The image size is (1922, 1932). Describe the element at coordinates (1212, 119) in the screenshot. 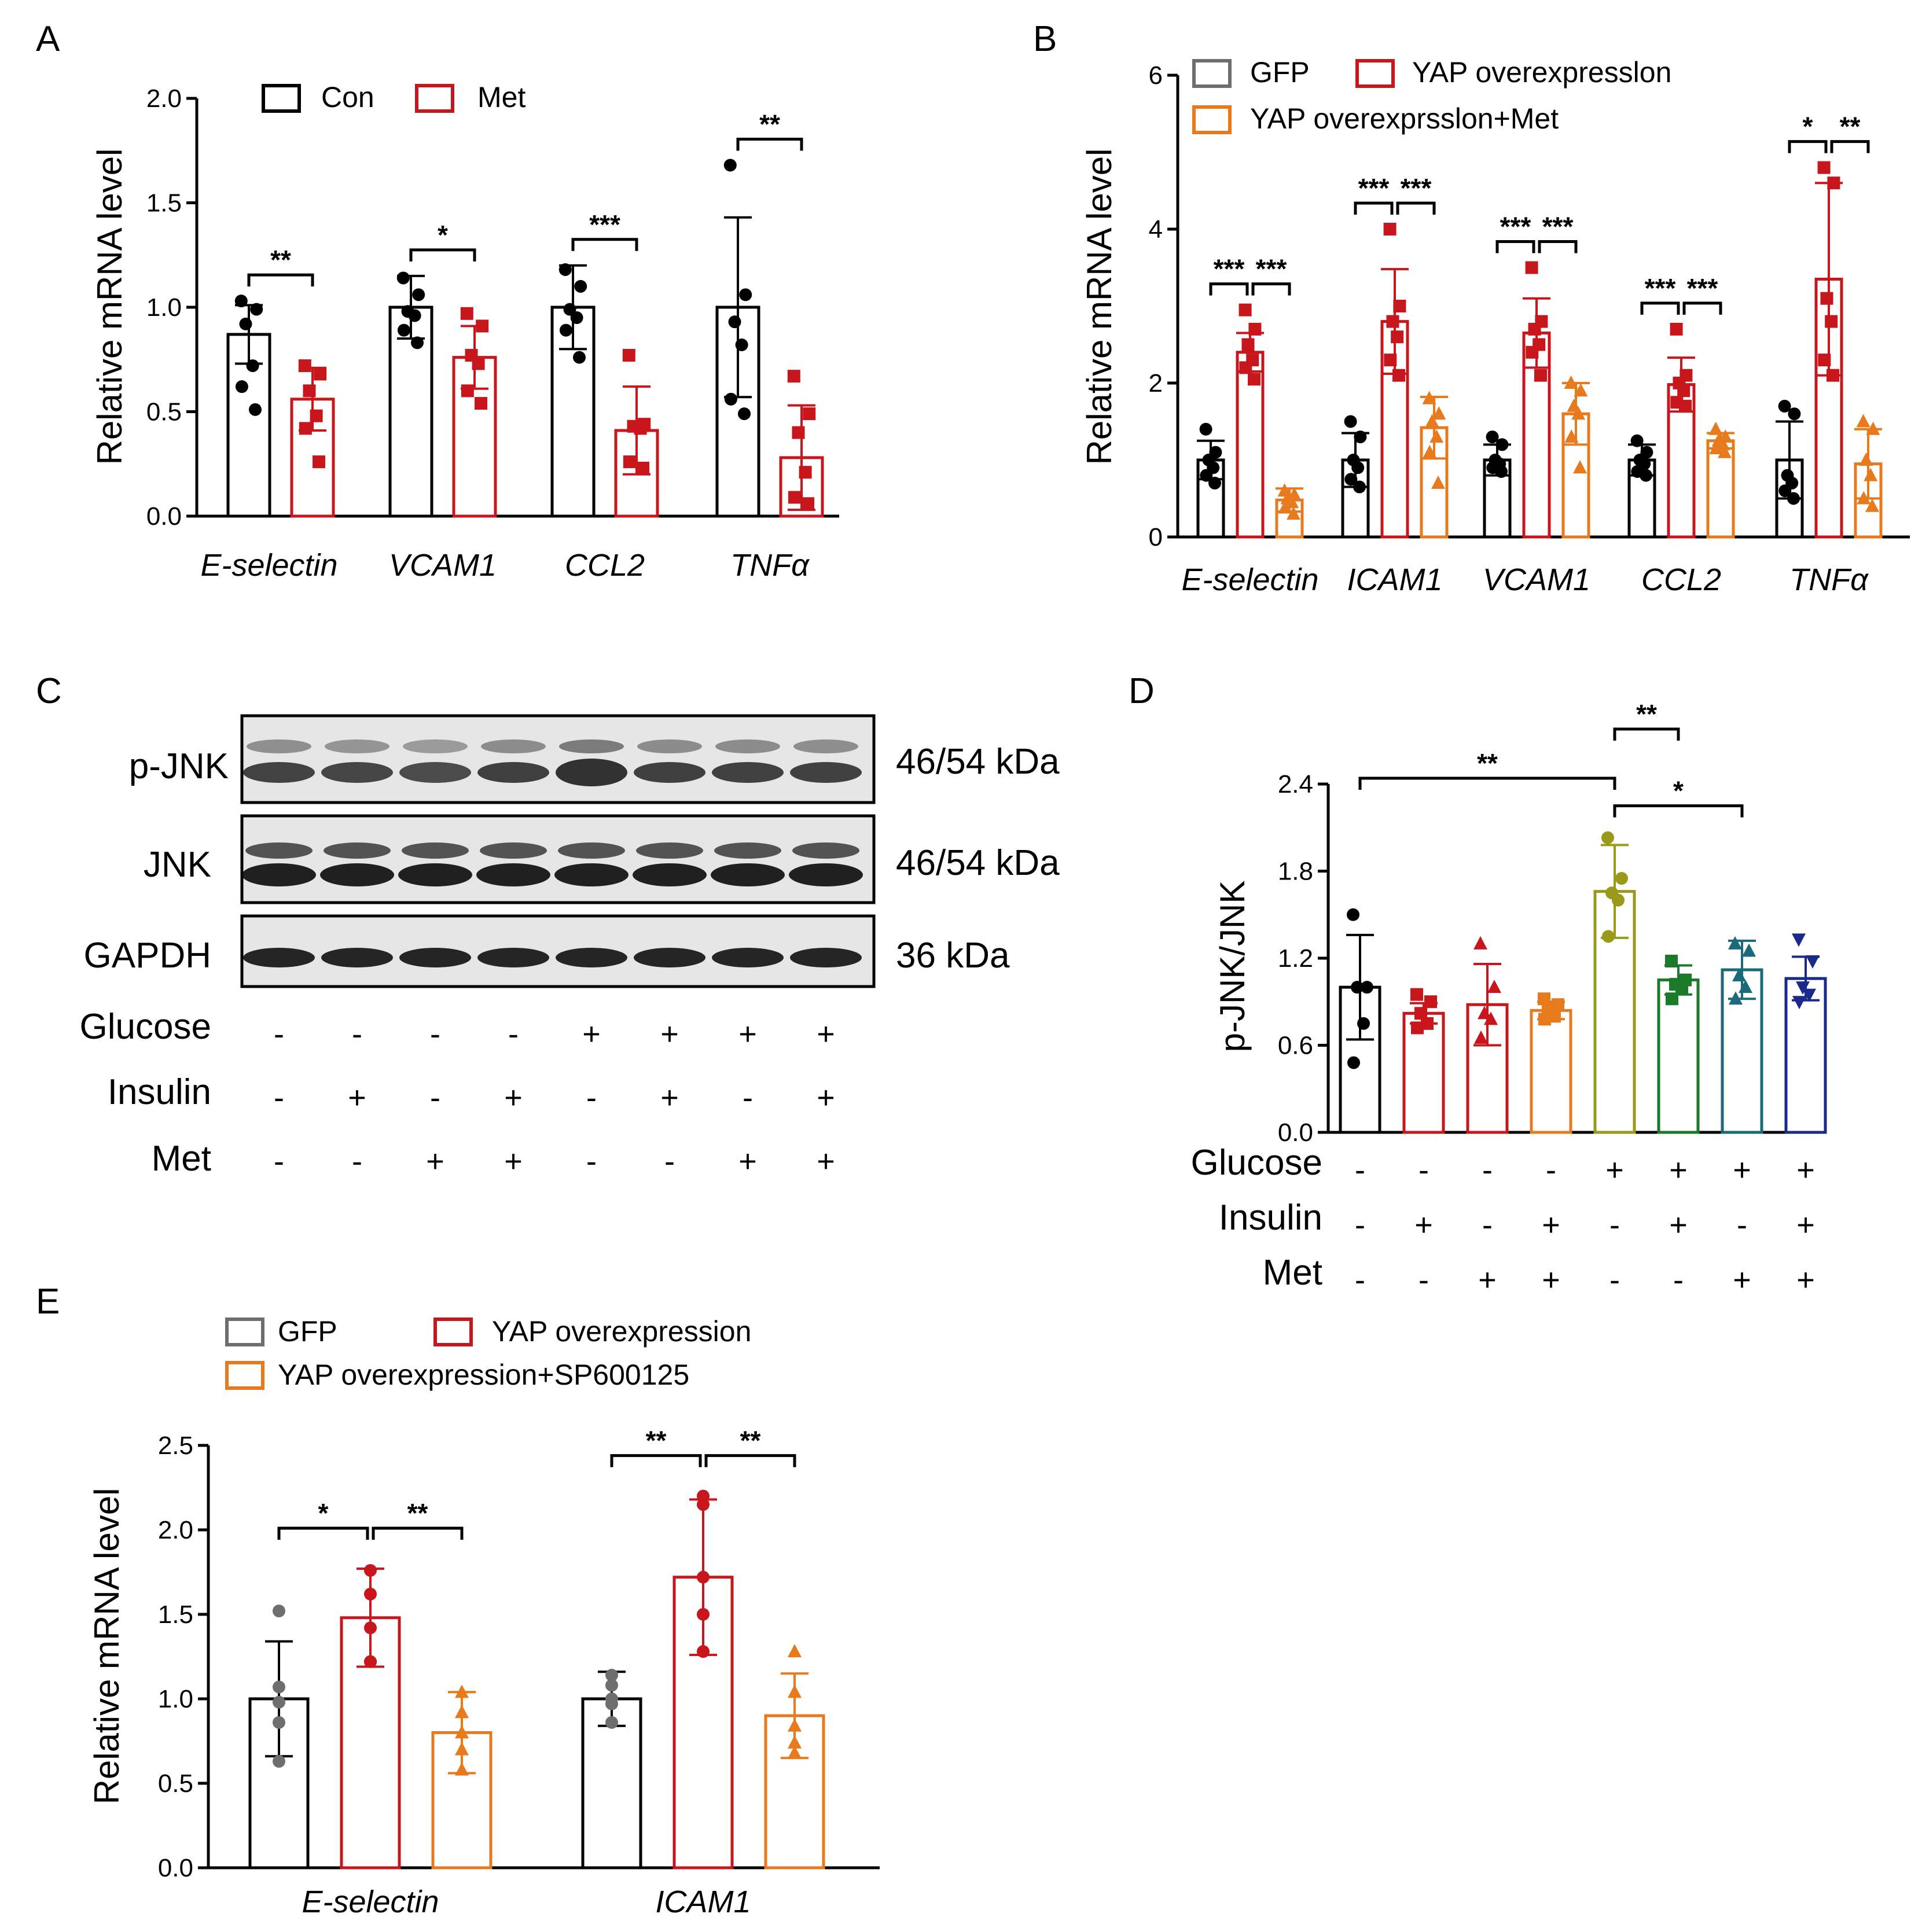

I see `legend-swatch-yap-met` at that location.